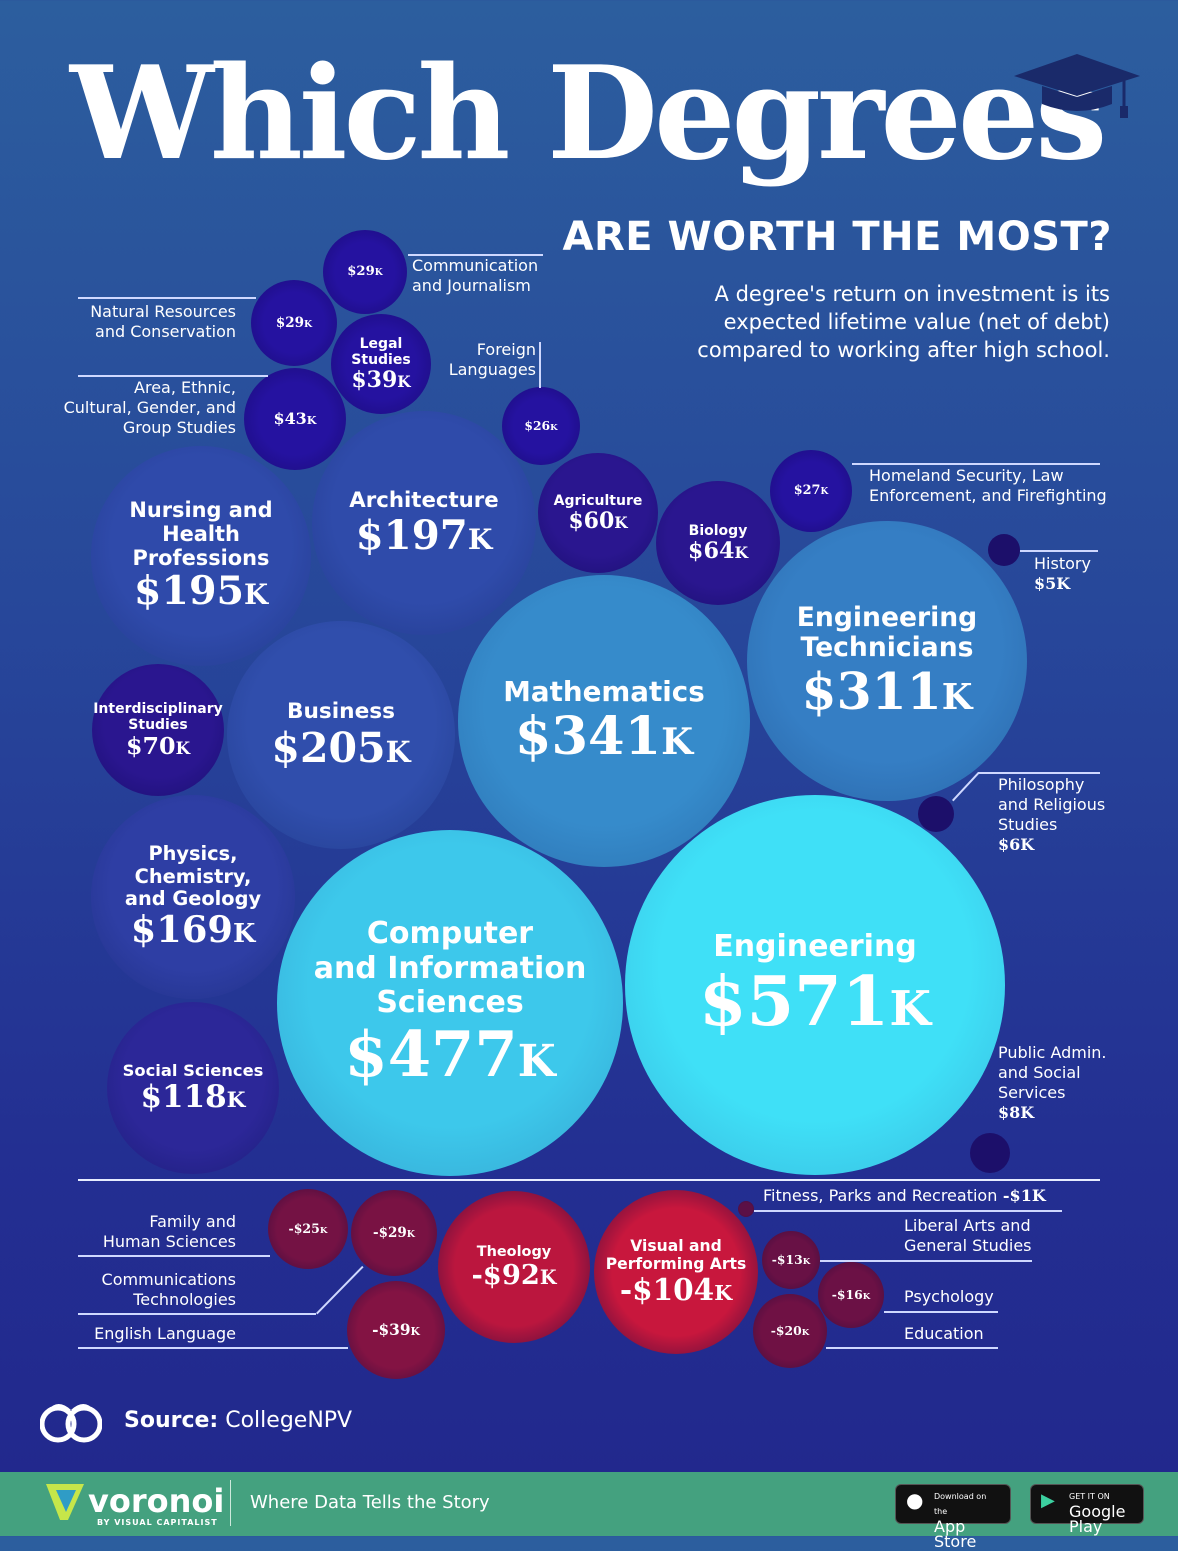  What do you see at coordinates (165, 1333) in the screenshot?
I see `bubble-outside-label: English Language` at bounding box center [165, 1333].